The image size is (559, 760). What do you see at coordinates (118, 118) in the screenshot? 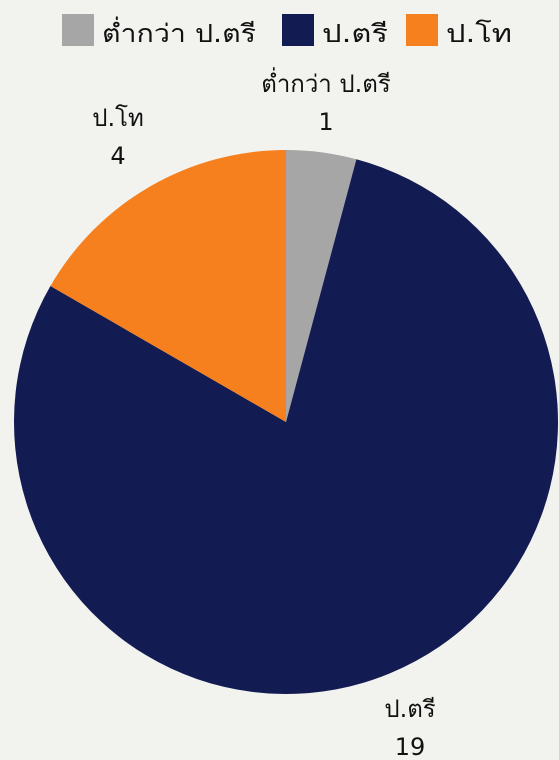
I see `data-label-category-3: ป.โท` at bounding box center [118, 118].